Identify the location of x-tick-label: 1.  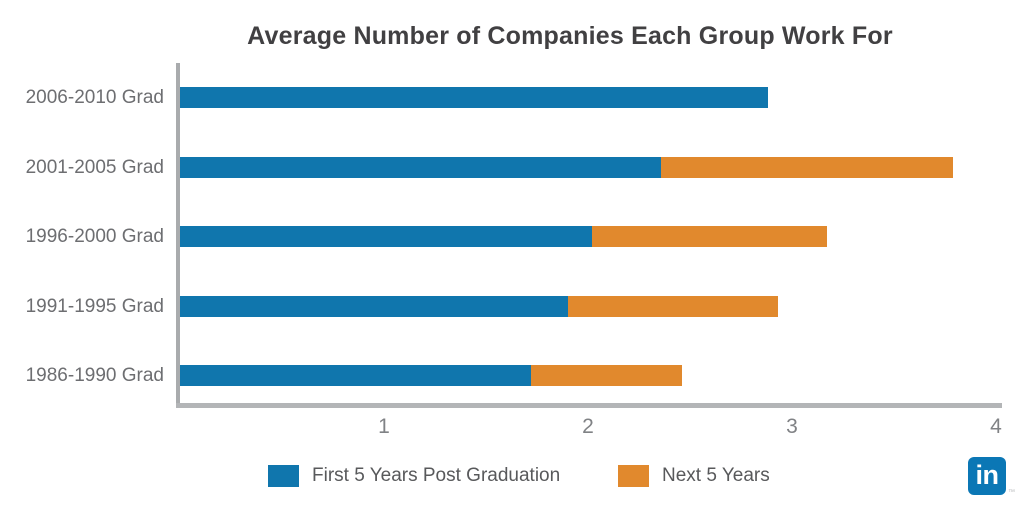
(384, 426).